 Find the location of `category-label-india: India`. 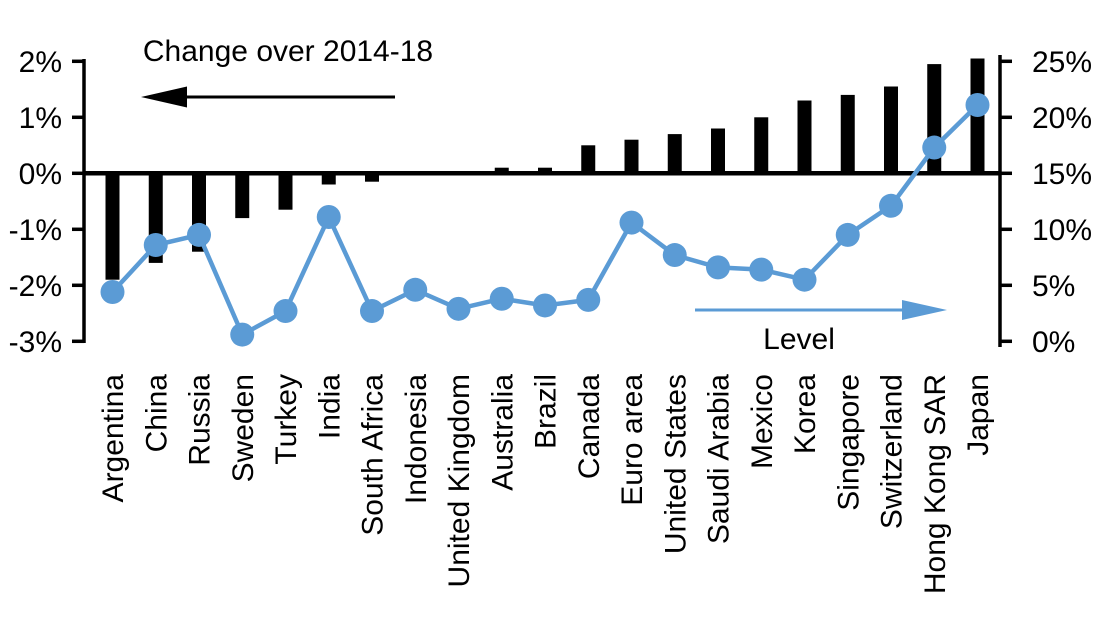

category-label-india: India is located at coordinates (329, 406).